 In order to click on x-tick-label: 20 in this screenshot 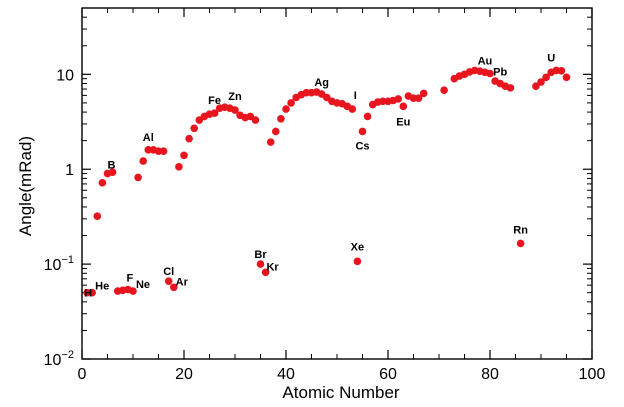, I will do `click(184, 374)`.